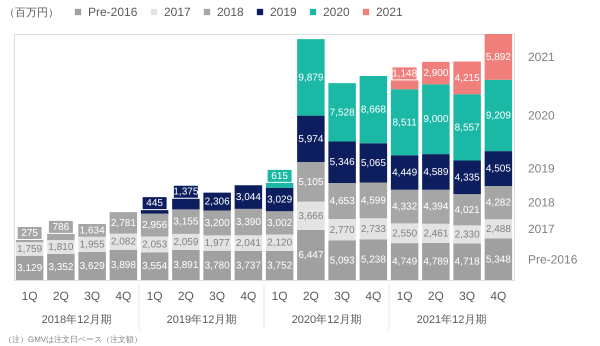 Image resolution: width=600 pixels, height=346 pixels. I want to click on text: 2021年12月期, so click(451, 320).